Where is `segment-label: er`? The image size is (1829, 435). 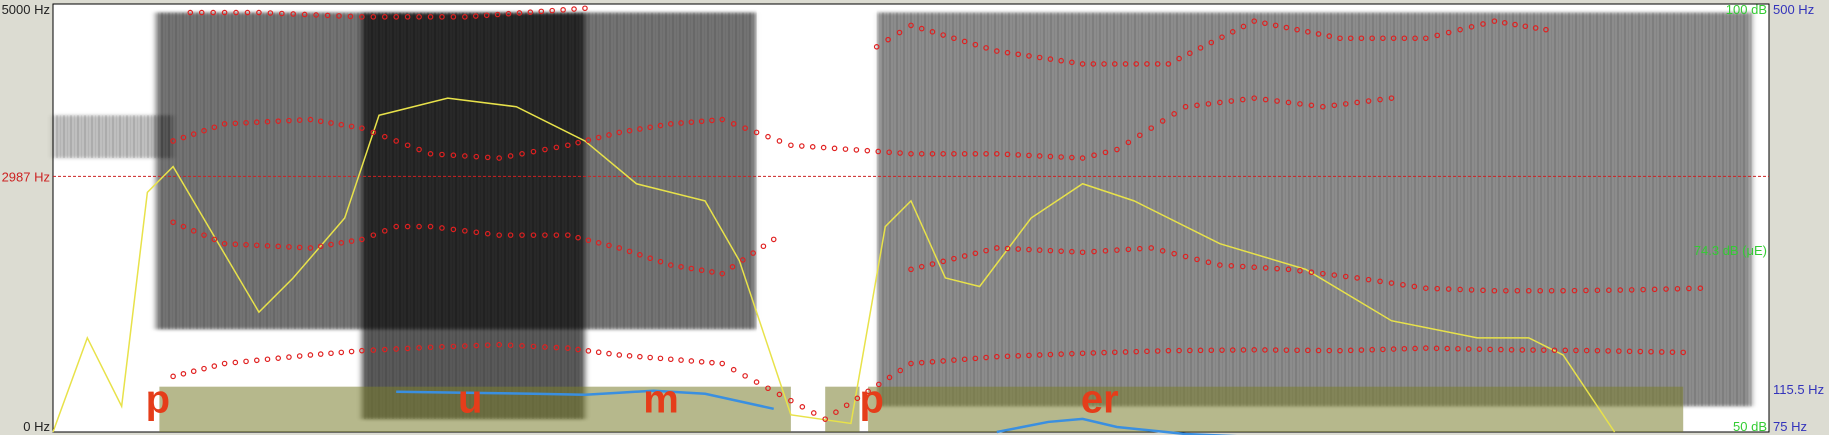
segment-label: er is located at coordinates (1100, 399).